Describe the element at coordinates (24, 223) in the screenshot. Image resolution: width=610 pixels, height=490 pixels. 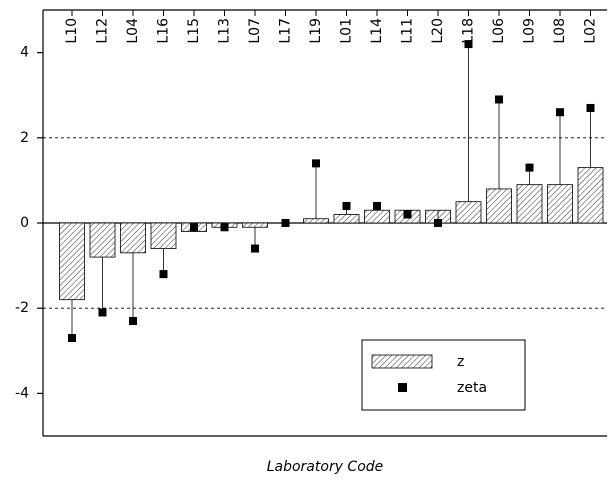
I see `y-tick-label: 0` at that location.